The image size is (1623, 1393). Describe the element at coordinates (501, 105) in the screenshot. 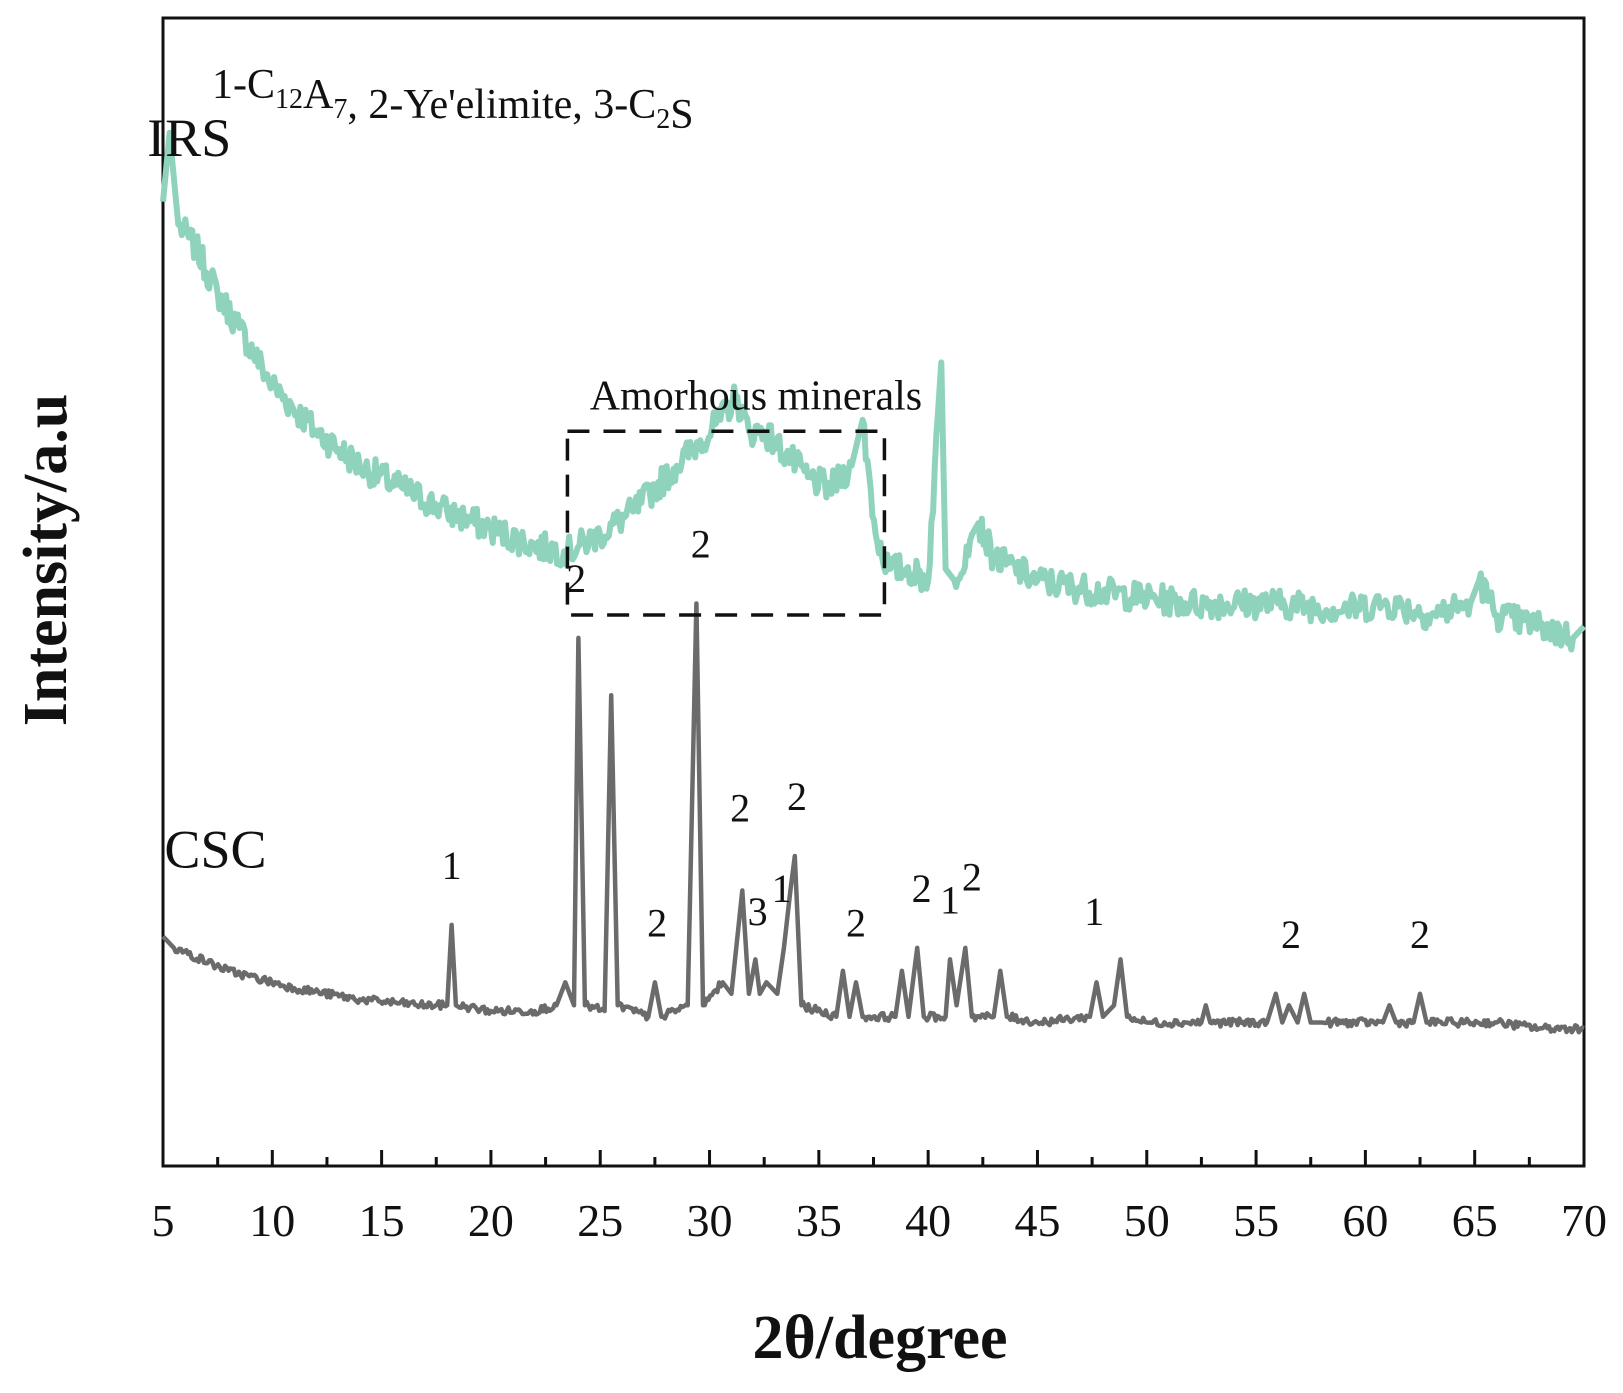

I see `legend-text-part: , 2-Ye'elimite, 3-C` at that location.